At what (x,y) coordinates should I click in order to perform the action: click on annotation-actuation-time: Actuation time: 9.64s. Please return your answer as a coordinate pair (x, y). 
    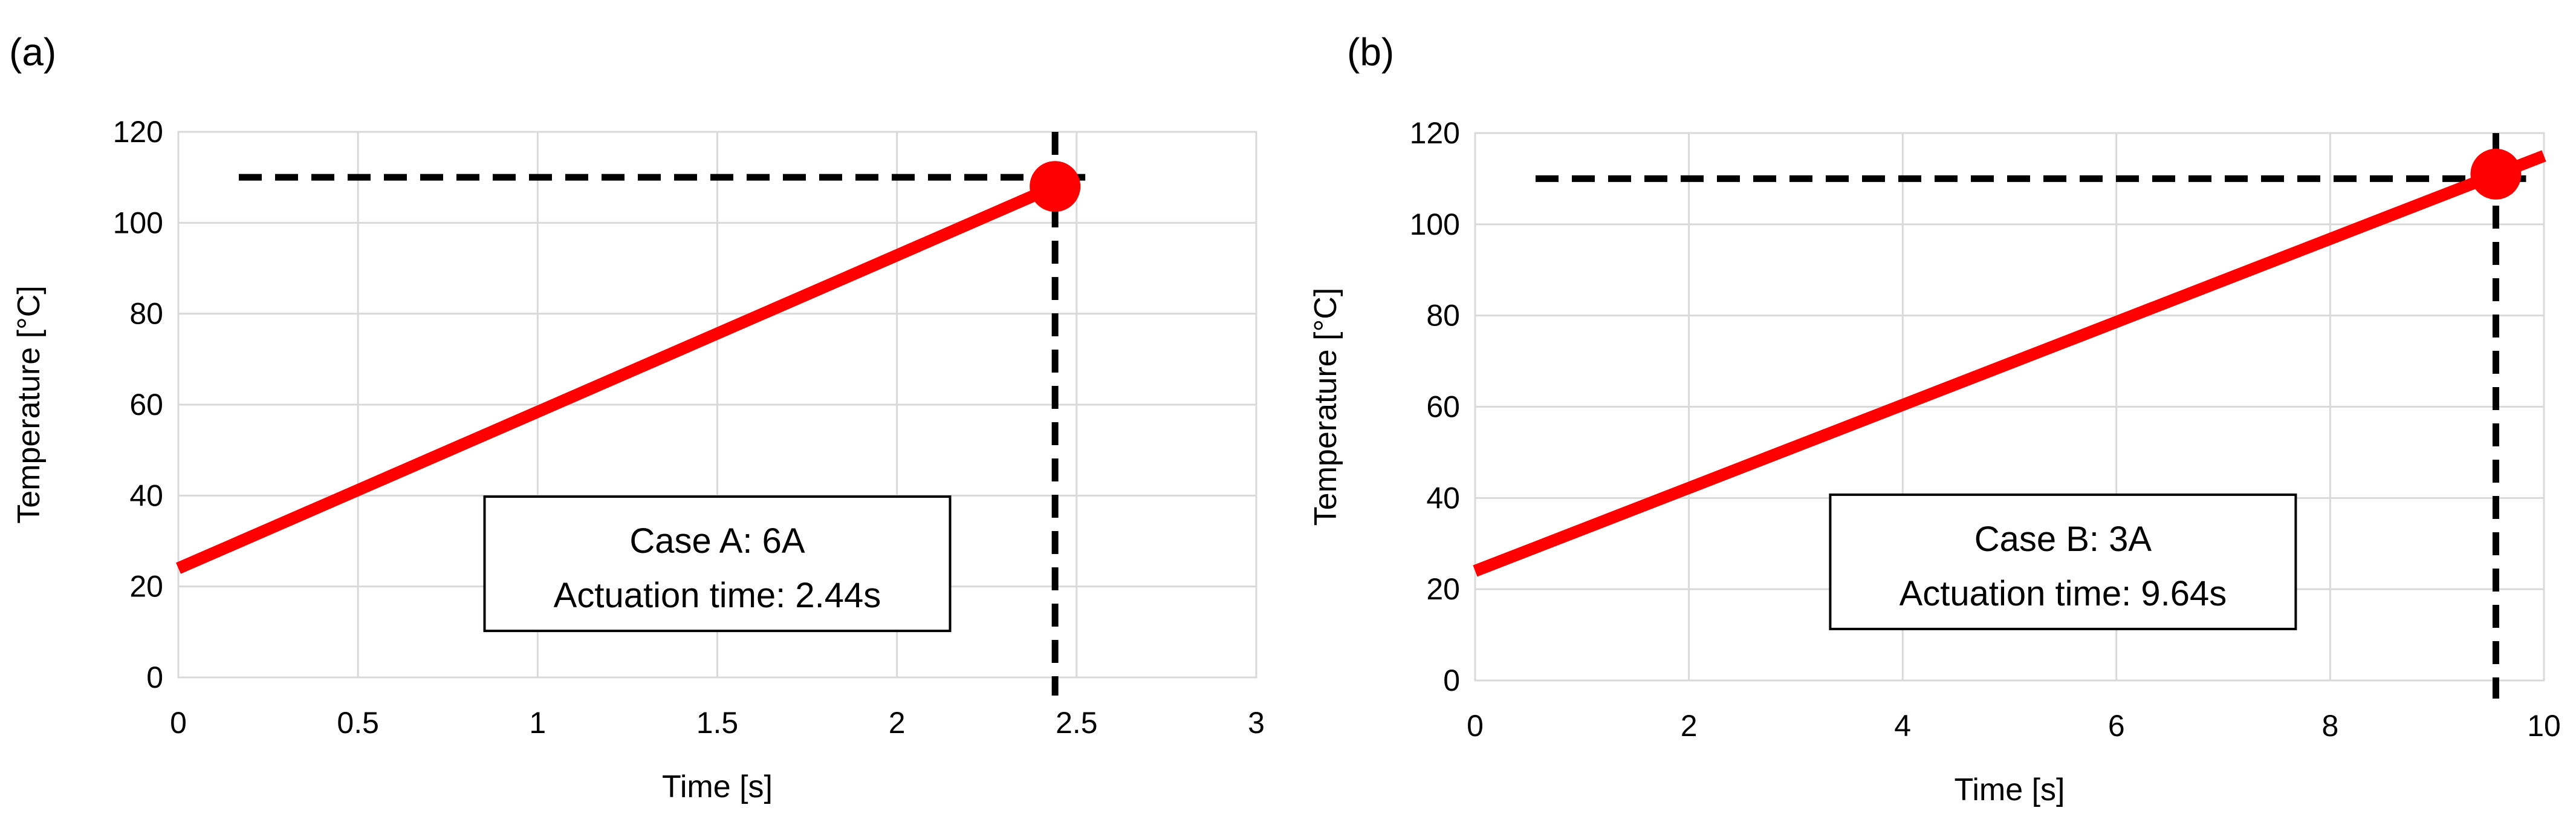
    Looking at the image, I should click on (2064, 593).